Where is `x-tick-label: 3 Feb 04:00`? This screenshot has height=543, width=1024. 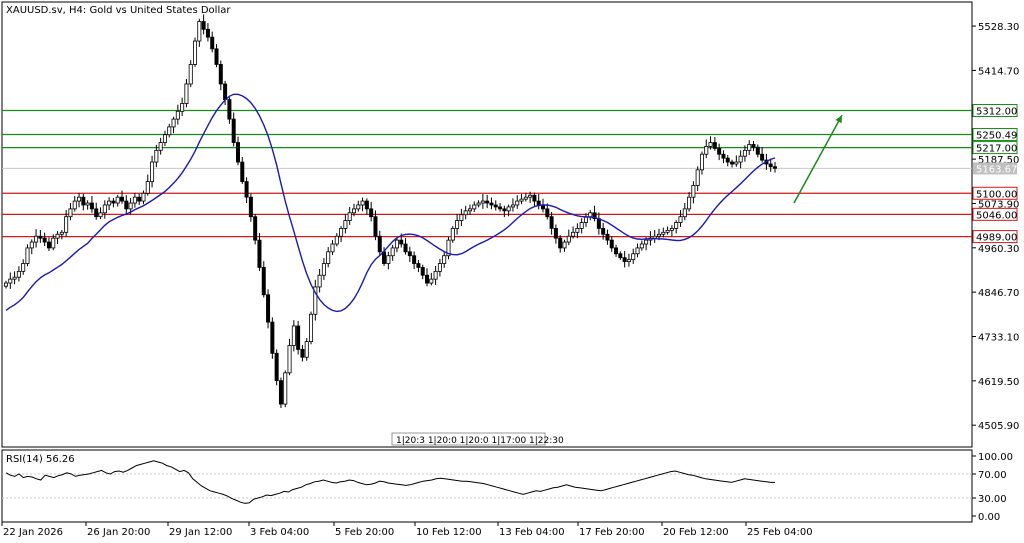
x-tick-label: 3 Feb 04:00 is located at coordinates (279, 532).